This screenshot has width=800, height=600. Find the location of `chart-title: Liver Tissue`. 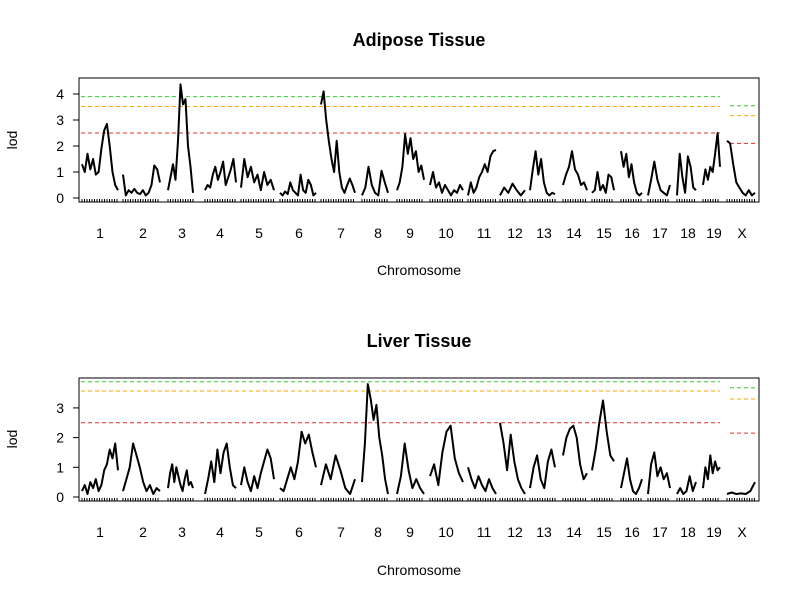

chart-title: Liver Tissue is located at coordinates (419, 341).